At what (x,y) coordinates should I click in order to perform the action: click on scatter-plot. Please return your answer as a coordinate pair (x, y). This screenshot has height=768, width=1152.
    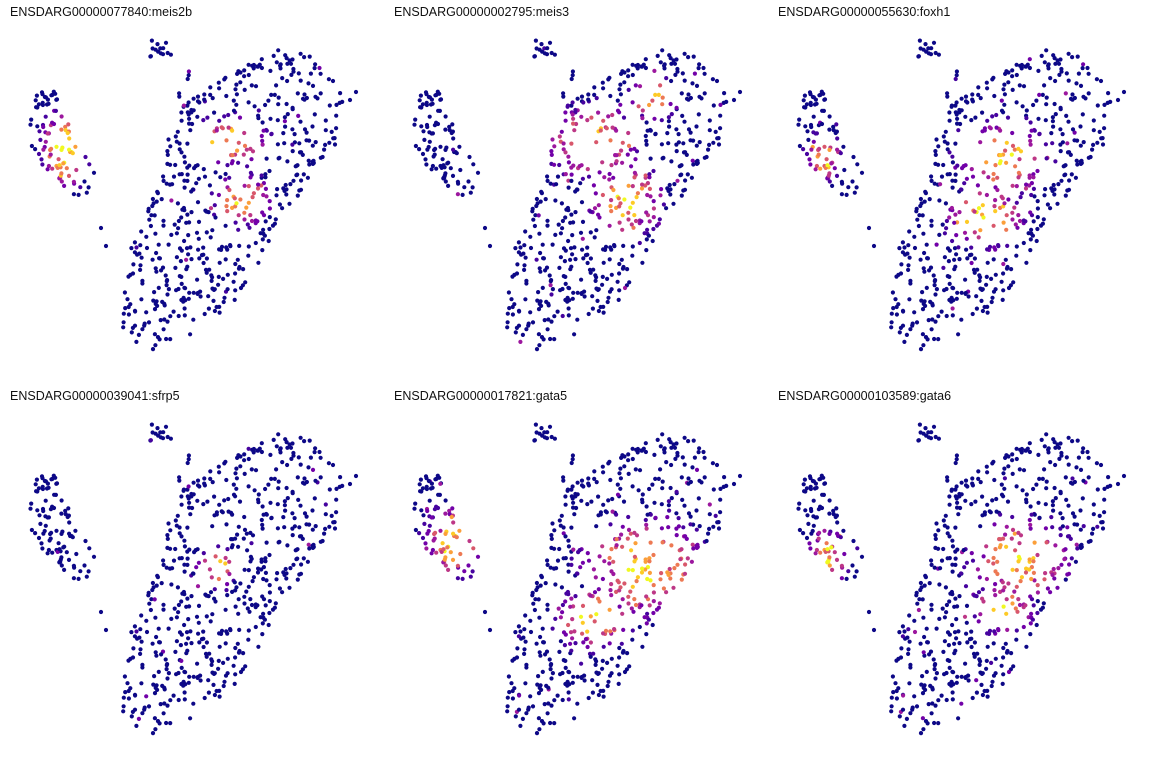
    Looking at the image, I should click on (961, 195).